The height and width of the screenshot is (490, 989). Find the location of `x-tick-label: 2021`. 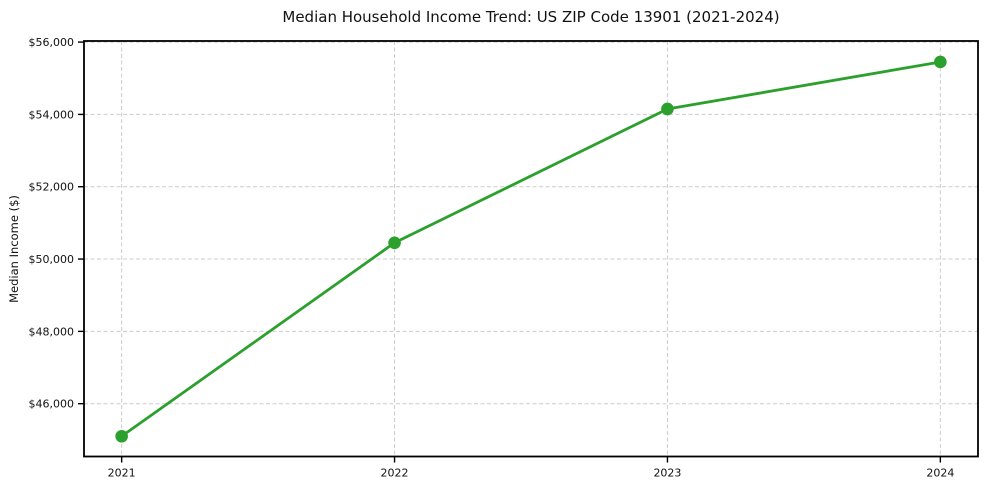

x-tick-label: 2021 is located at coordinates (122, 473).